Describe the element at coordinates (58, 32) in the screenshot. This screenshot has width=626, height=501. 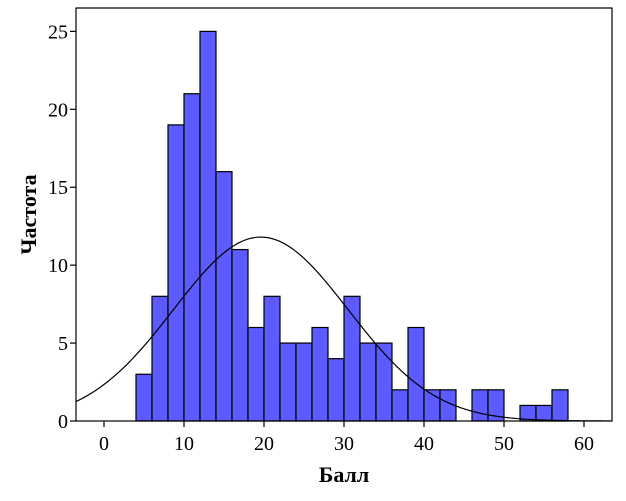
I see `y-tick-label: 25` at that location.